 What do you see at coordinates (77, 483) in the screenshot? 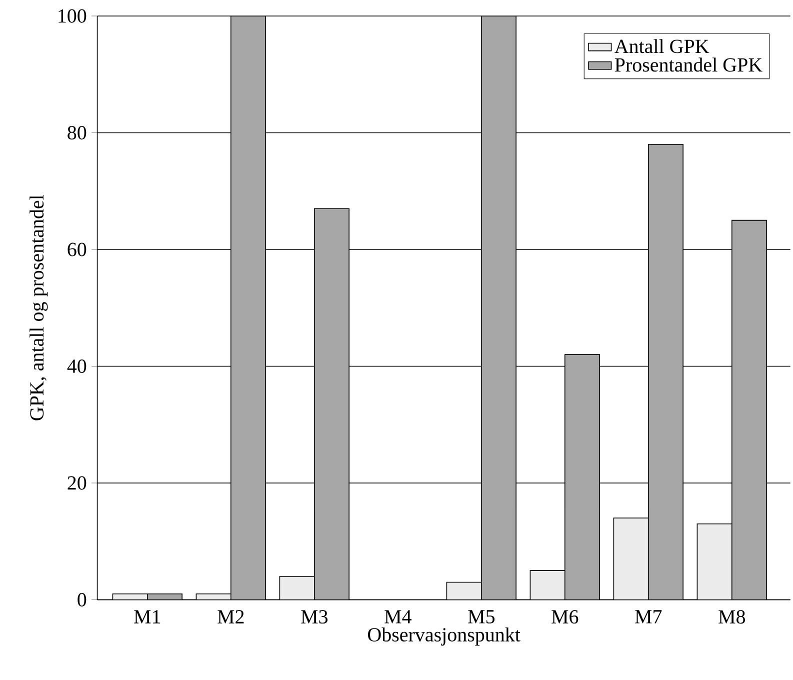
I see `y-tick-label: 20` at bounding box center [77, 483].